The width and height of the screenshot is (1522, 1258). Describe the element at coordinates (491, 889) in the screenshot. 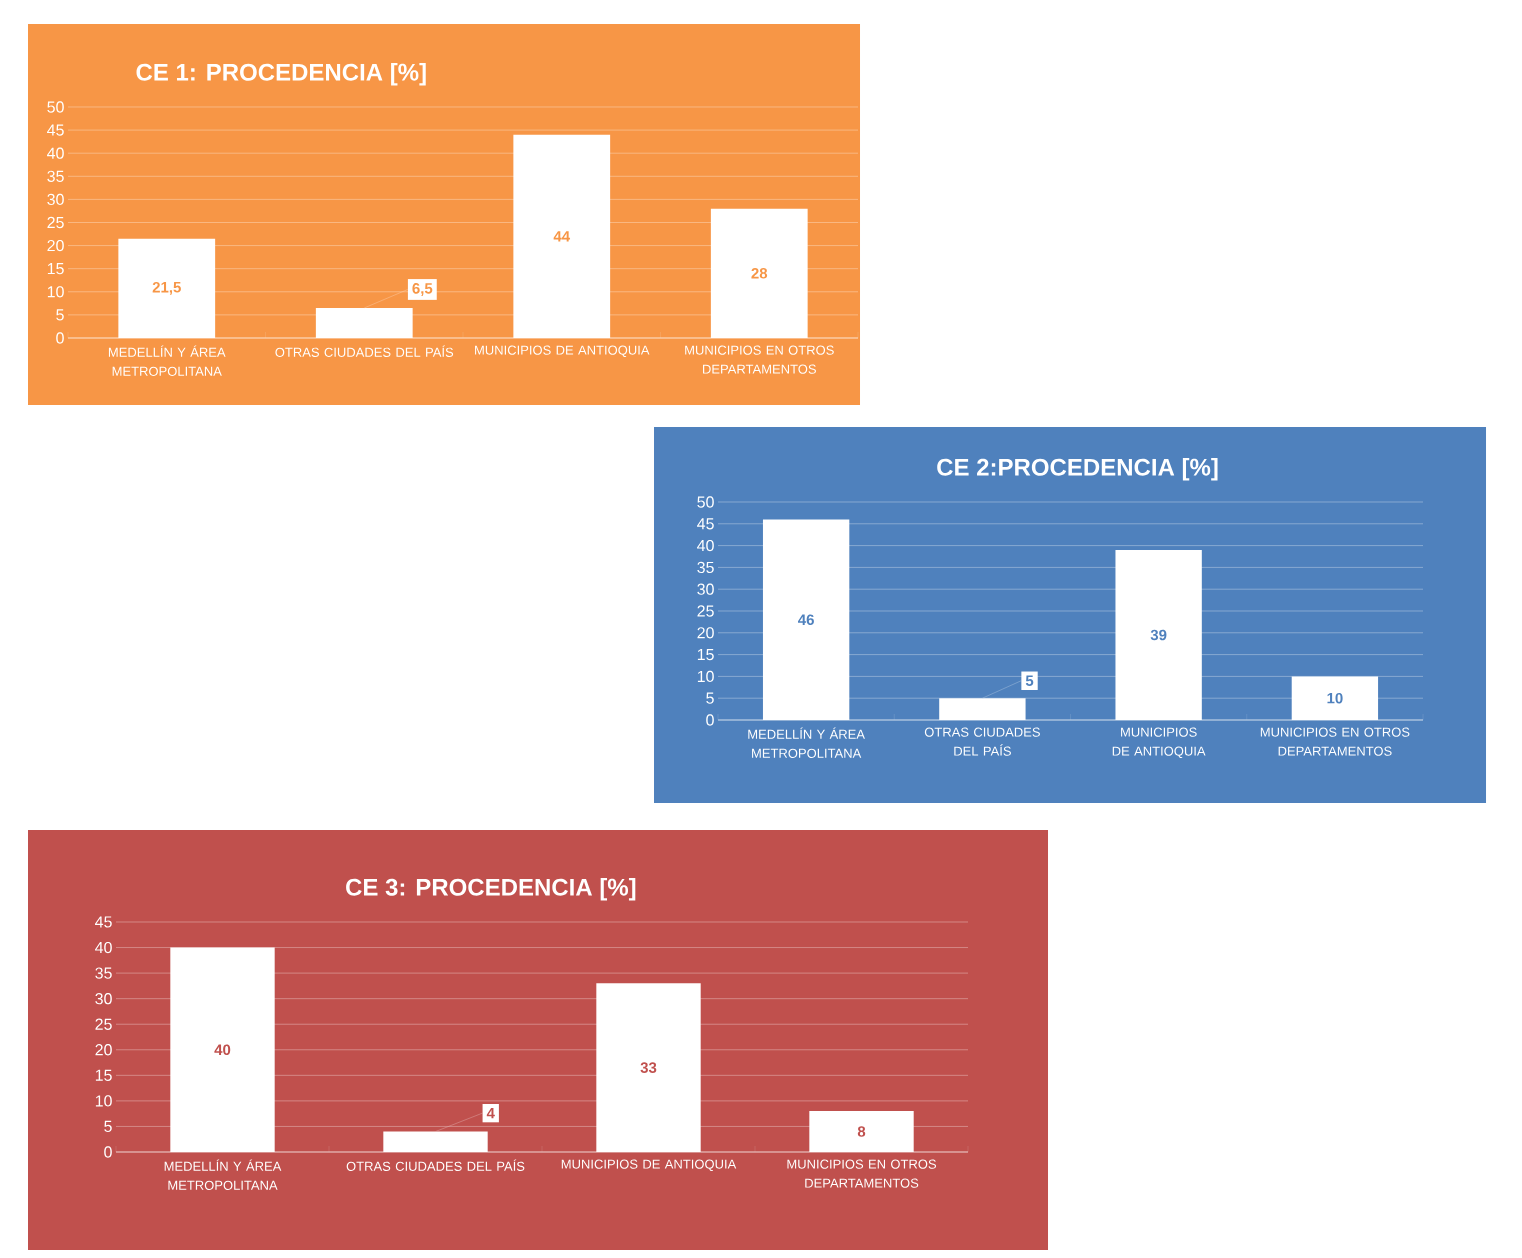

I see `chart-title: CE 3: PROCEDENCIA [%]` at that location.